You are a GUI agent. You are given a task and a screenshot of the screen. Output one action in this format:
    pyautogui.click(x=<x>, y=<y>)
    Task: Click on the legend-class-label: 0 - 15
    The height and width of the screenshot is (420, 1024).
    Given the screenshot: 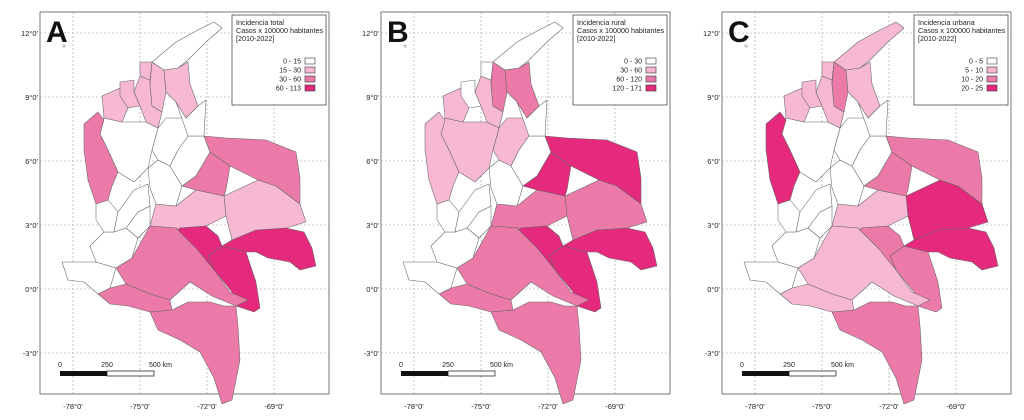 What is the action you would take?
    pyautogui.click(x=292, y=62)
    